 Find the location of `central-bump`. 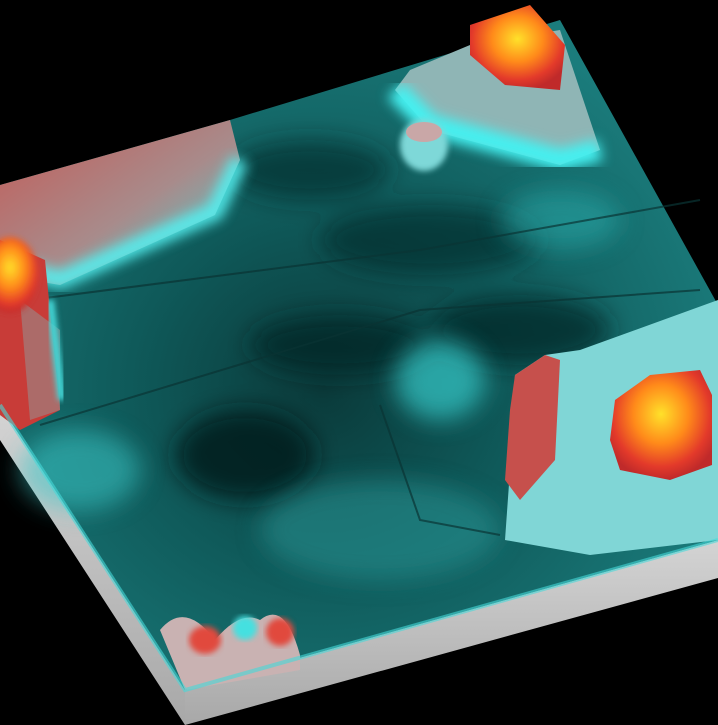

central-bump is located at coordinates (424, 145).